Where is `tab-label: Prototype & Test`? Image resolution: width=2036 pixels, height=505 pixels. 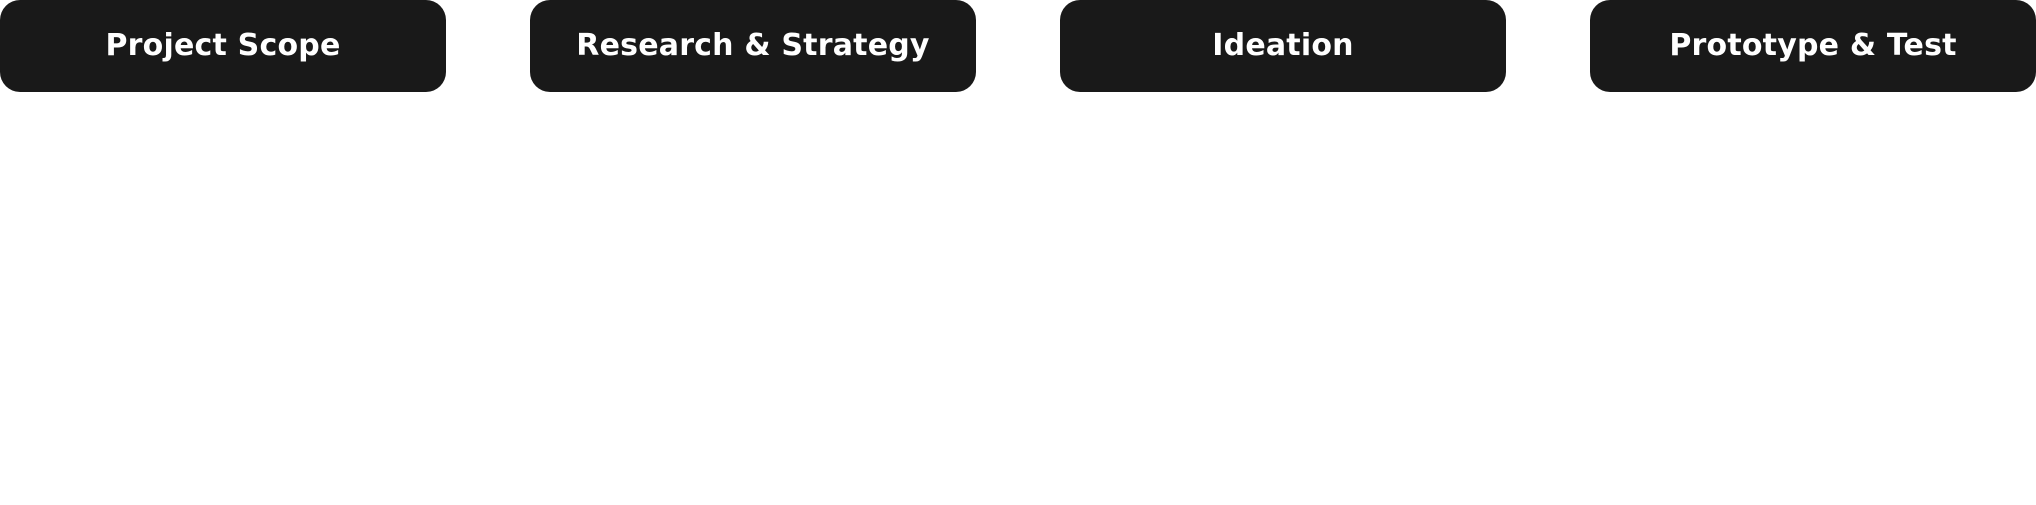 tab-label: Prototype & Test is located at coordinates (1813, 45).